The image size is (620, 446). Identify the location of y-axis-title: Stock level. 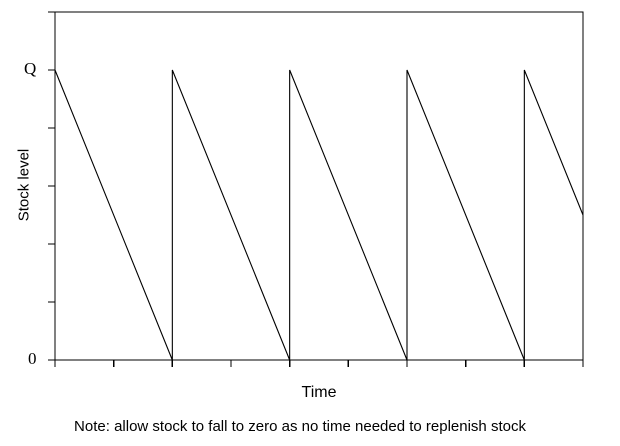
(24, 185).